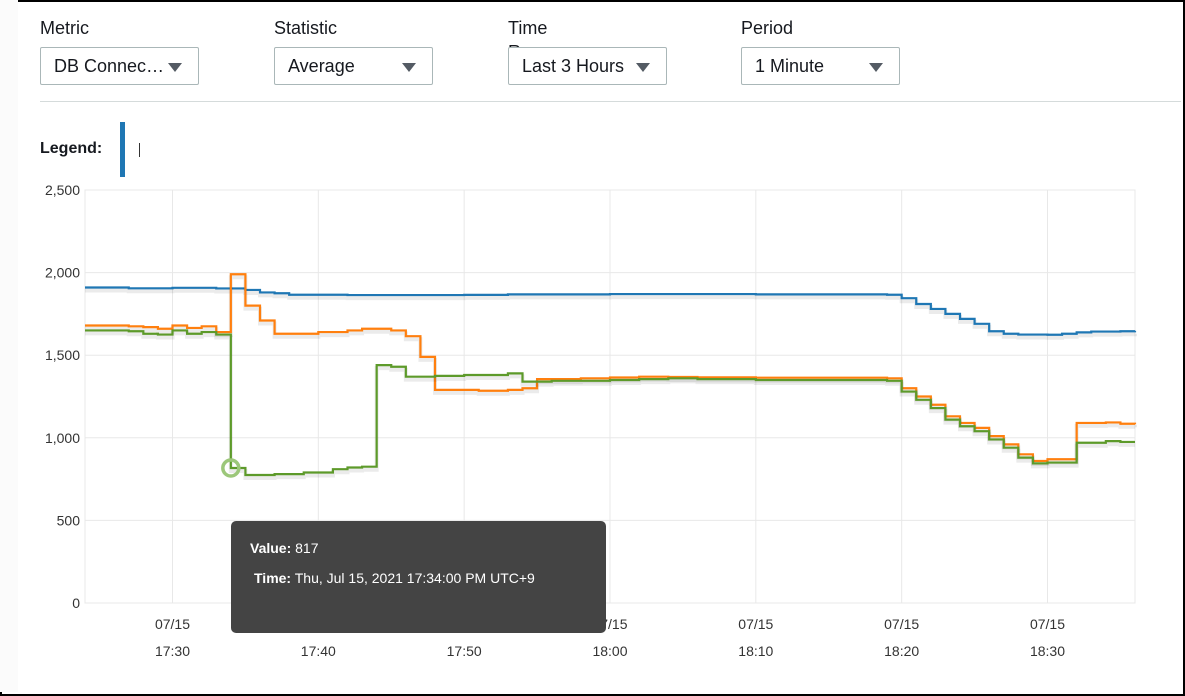  What do you see at coordinates (76, 603) in the screenshot?
I see `y-tick-label: 0` at bounding box center [76, 603].